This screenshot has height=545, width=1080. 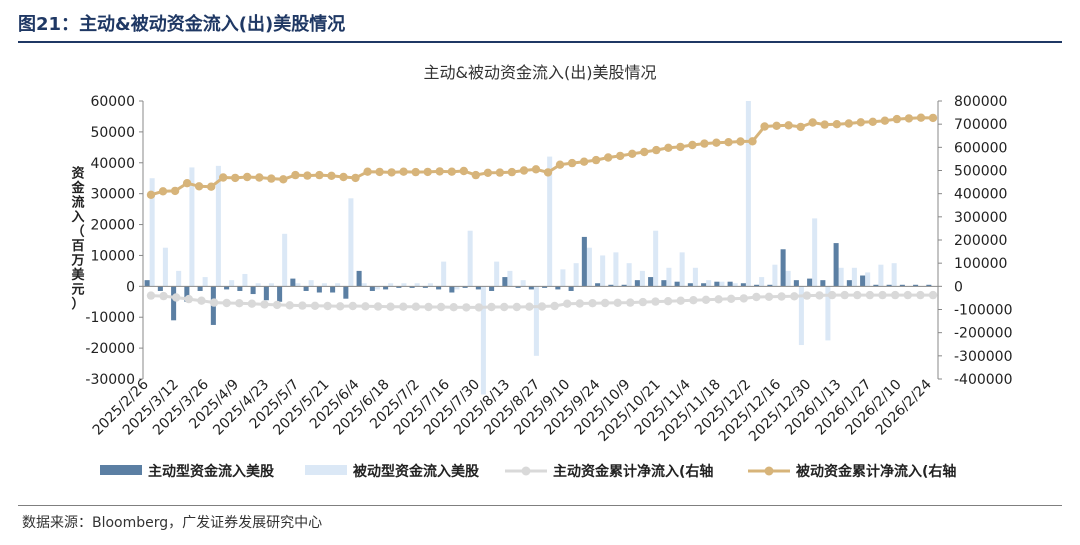 I want to click on right-tick-label: -200000, so click(x=983, y=334).